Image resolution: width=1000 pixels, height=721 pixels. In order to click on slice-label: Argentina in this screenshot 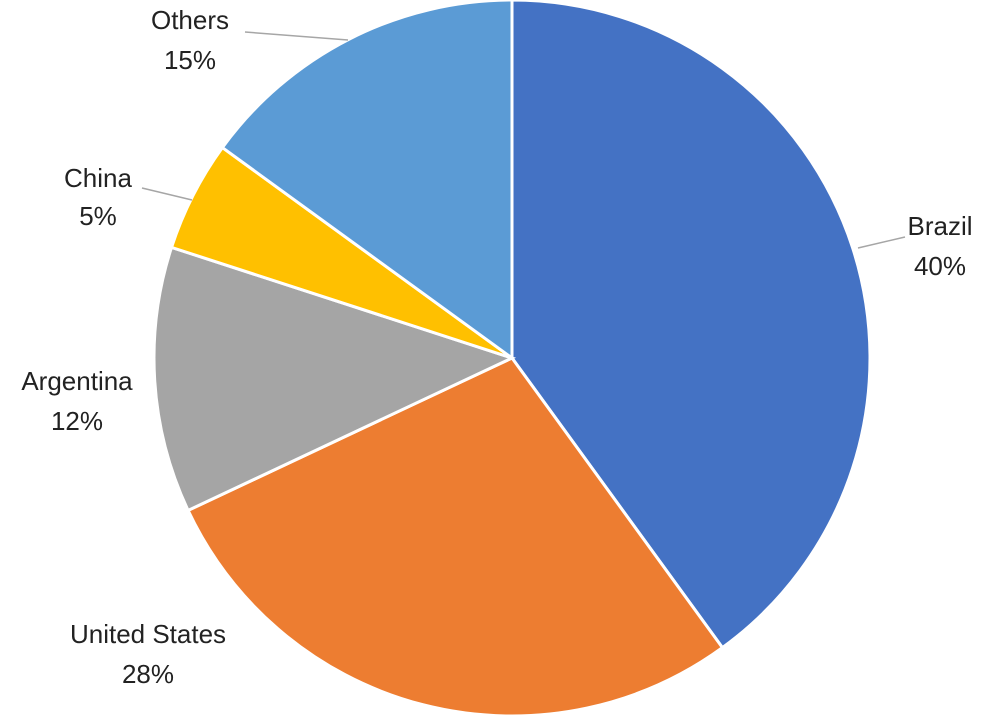, I will do `click(77, 381)`.